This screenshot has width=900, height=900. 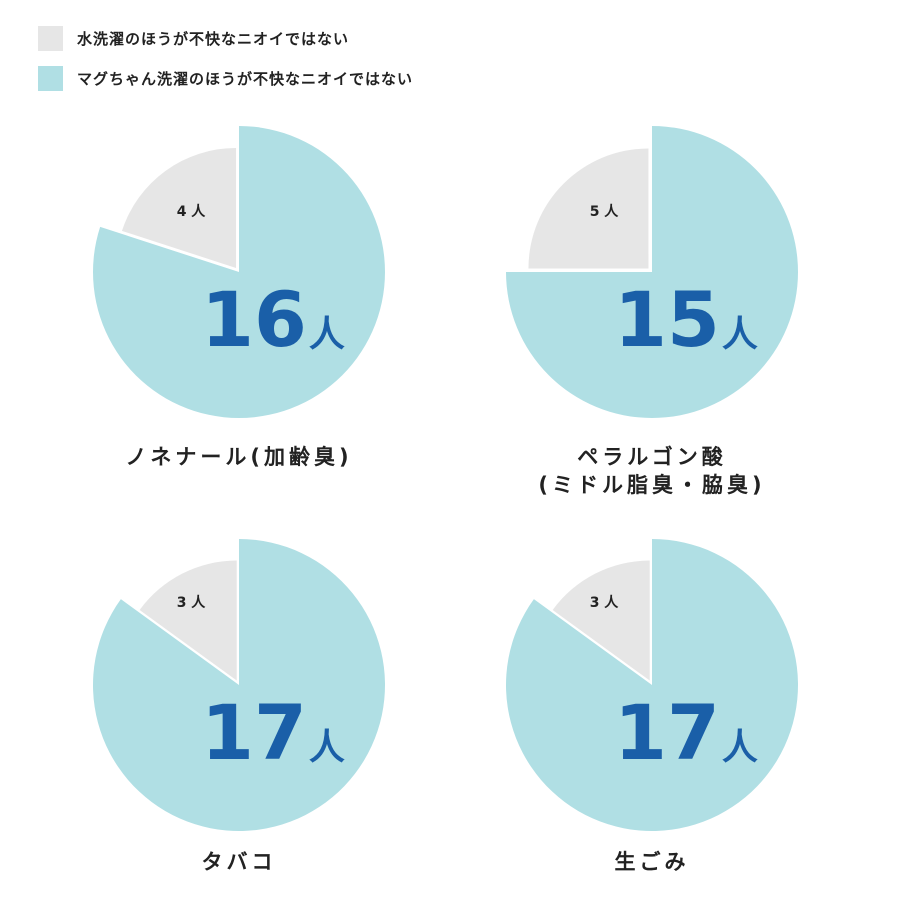 What do you see at coordinates (245, 79) in the screenshot?
I see `legend-label: マグちゃん洗濯のほうが不快なニオイではない` at bounding box center [245, 79].